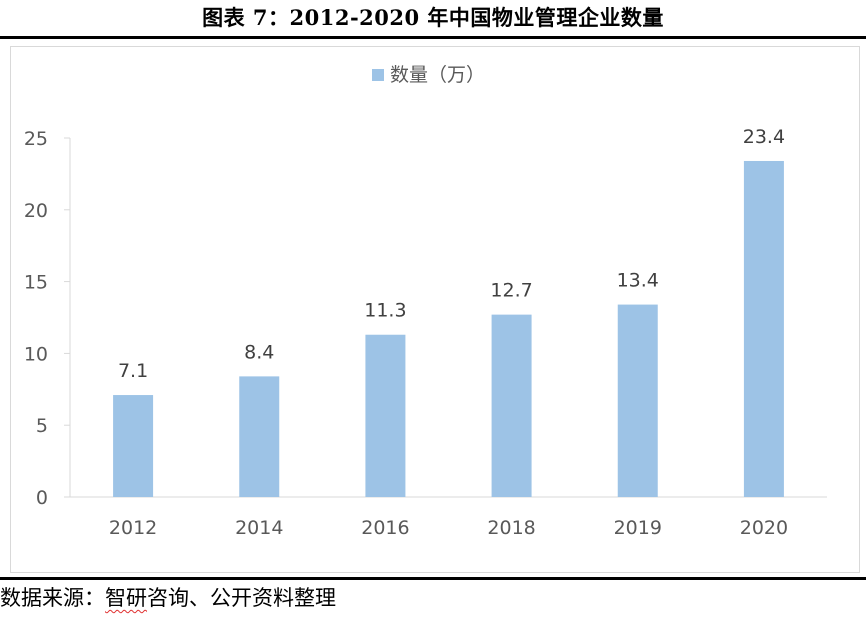 This screenshot has width=866, height=617. Describe the element at coordinates (36, 354) in the screenshot. I see `y-tick-label: 10` at that location.